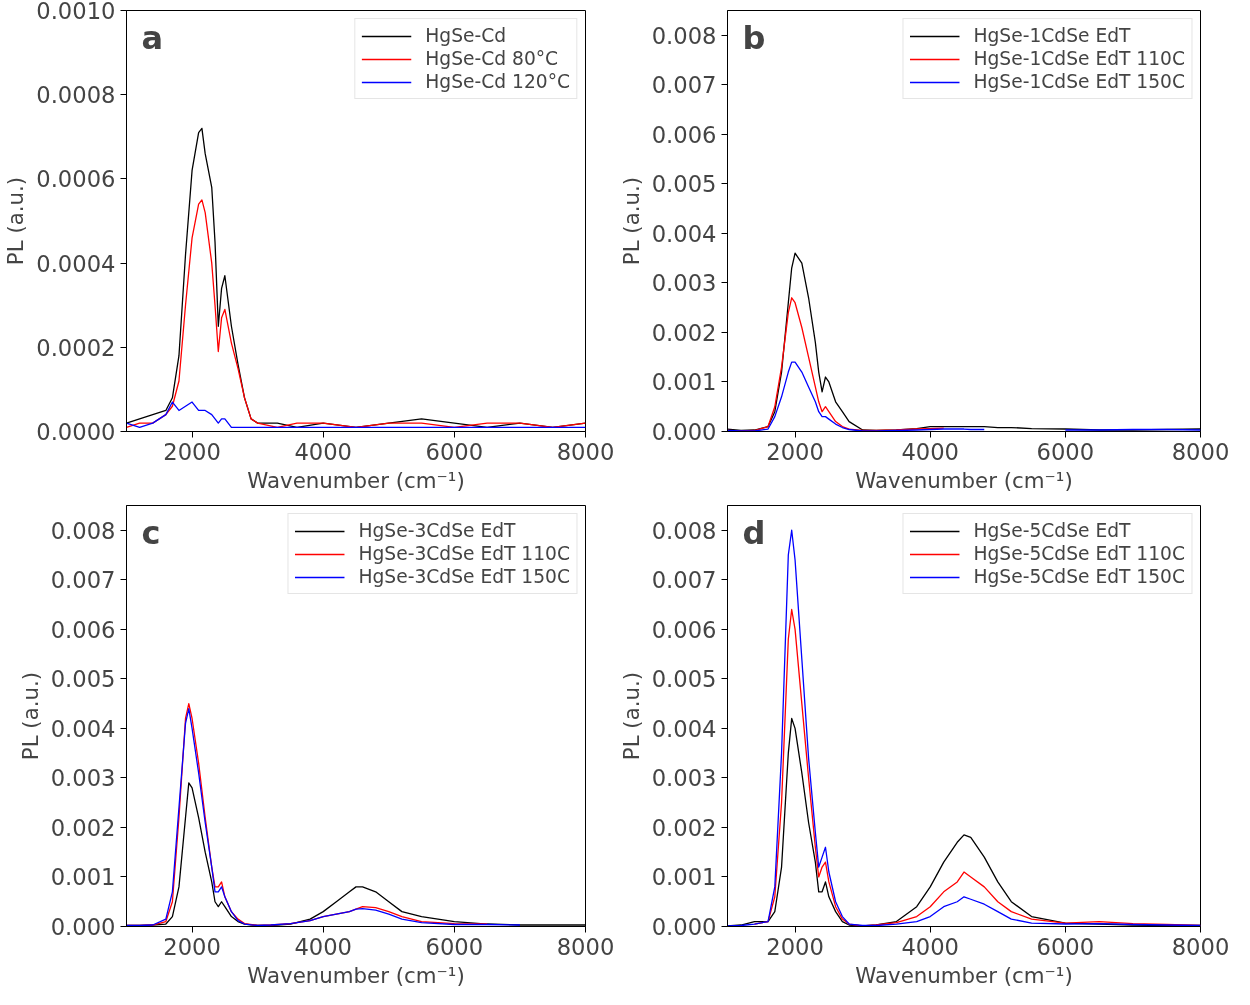  What do you see at coordinates (76, 95) in the screenshot?
I see `y-tick-label: 0.0008` at bounding box center [76, 95].